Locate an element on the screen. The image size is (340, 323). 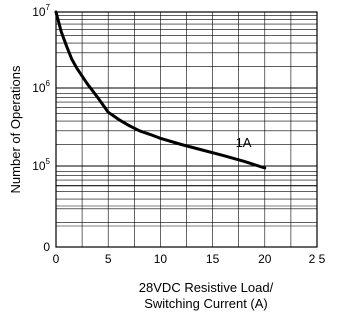
y-tick-label: 10⁵ is located at coordinates (41, 165).